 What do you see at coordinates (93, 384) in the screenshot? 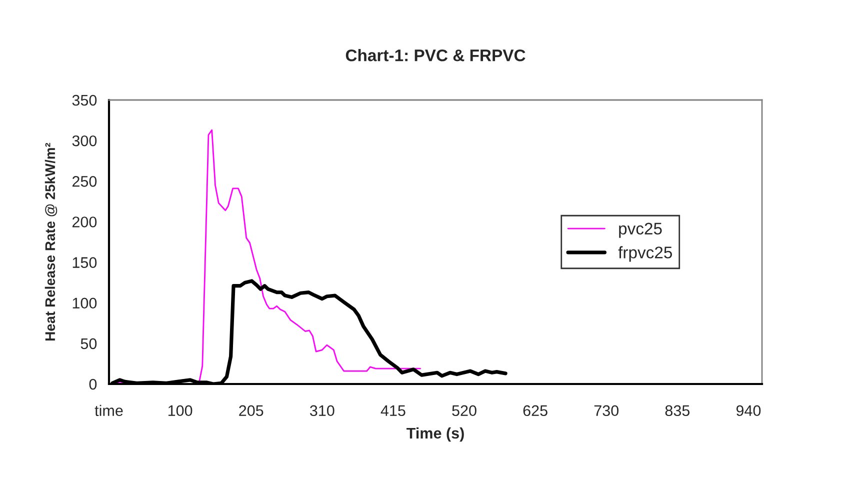
I see `y-tick-label: 0` at bounding box center [93, 384].